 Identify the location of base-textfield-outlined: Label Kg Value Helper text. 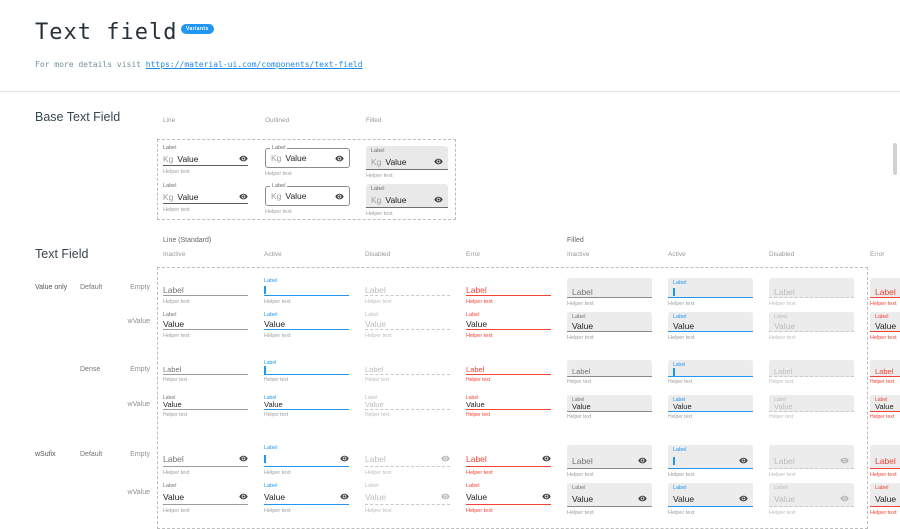
(307, 199).